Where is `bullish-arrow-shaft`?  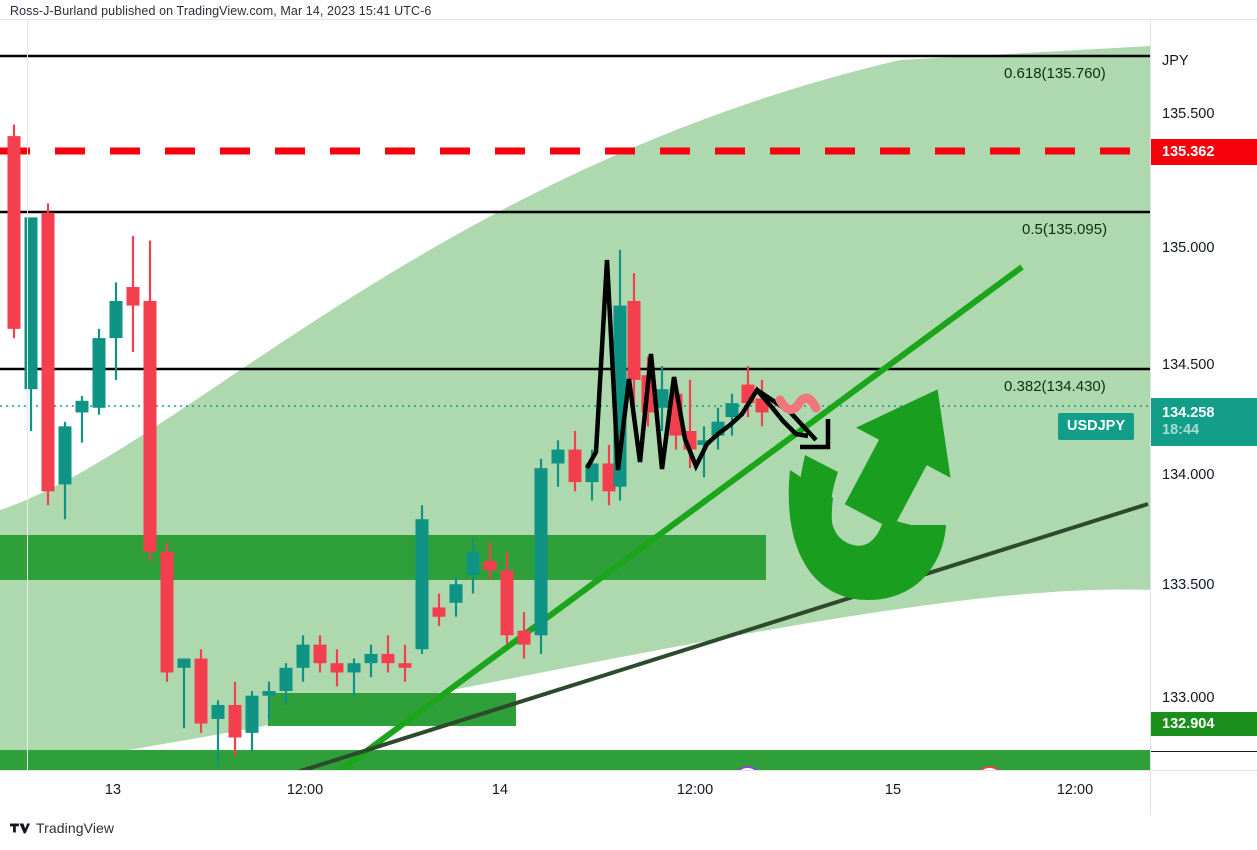 bullish-arrow-shaft is located at coordinates (868, 525).